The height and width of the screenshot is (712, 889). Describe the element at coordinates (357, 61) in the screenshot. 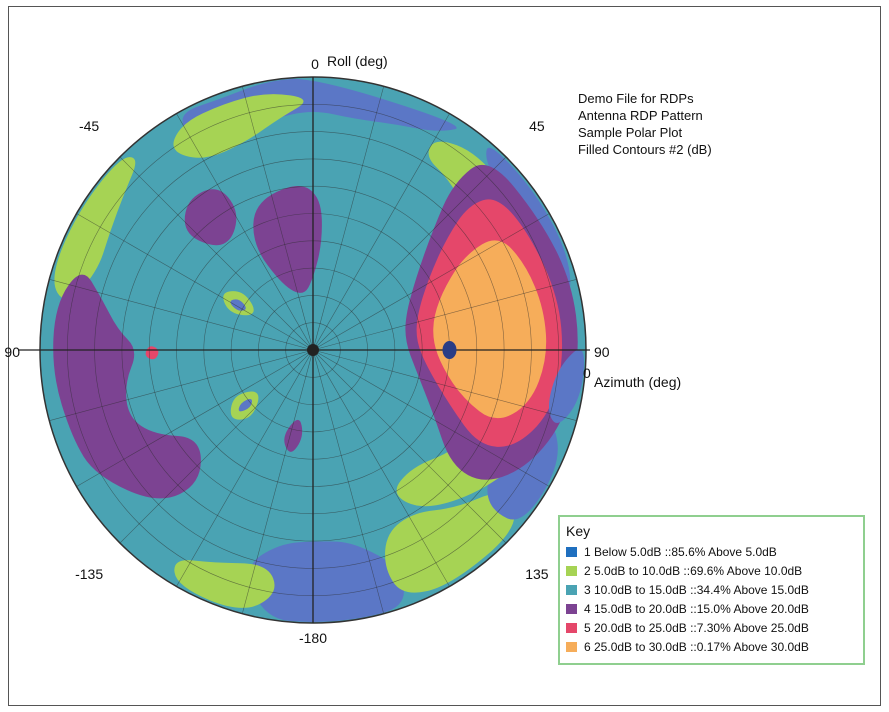

I see `radial-axis-label: Roll (deg)` at that location.